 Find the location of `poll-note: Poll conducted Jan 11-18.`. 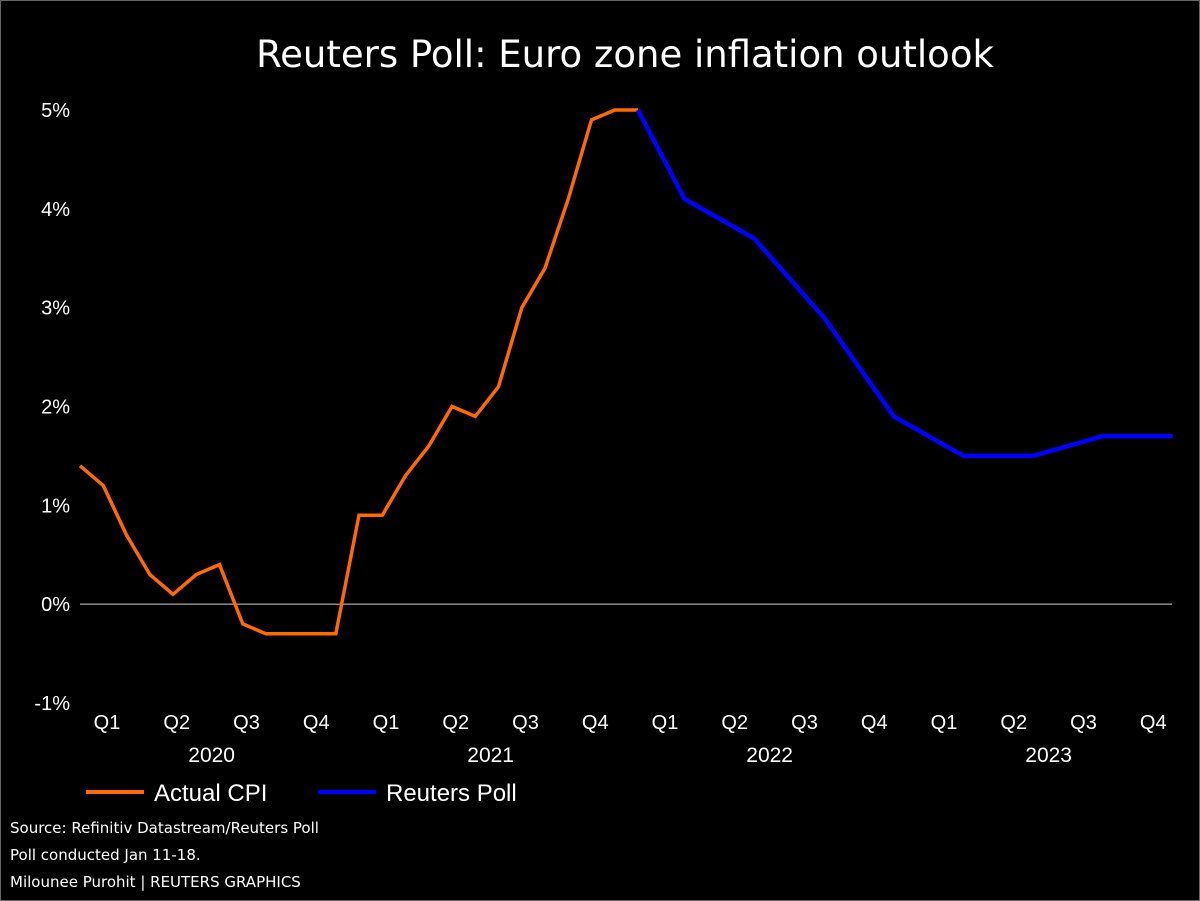

poll-note: Poll conducted Jan 11-18. is located at coordinates (105, 855).